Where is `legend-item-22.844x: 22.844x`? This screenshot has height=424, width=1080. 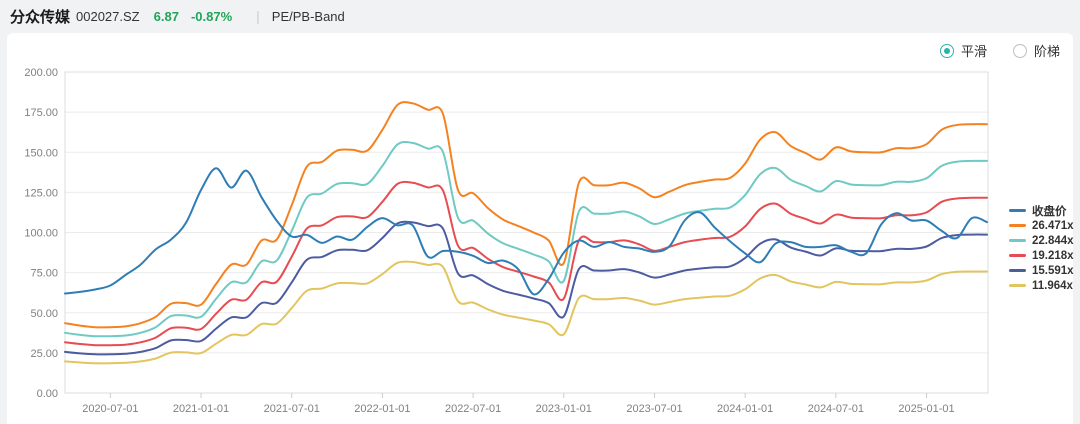 legend-item-22.844x: 22.844x is located at coordinates (1041, 240).